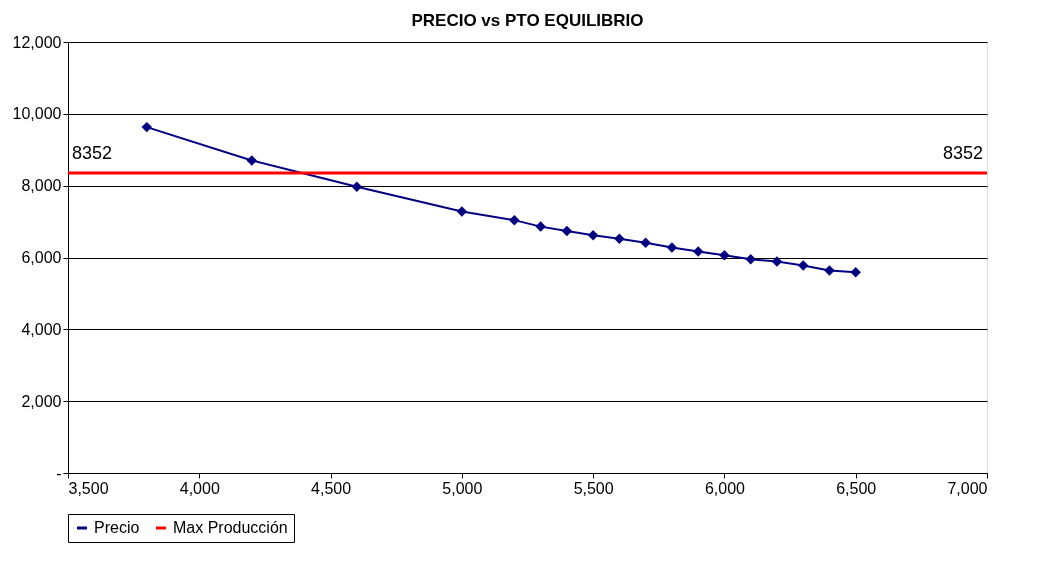 The image size is (1054, 579). What do you see at coordinates (41, 329) in the screenshot?
I see `y-tick-label: 4,000` at bounding box center [41, 329].